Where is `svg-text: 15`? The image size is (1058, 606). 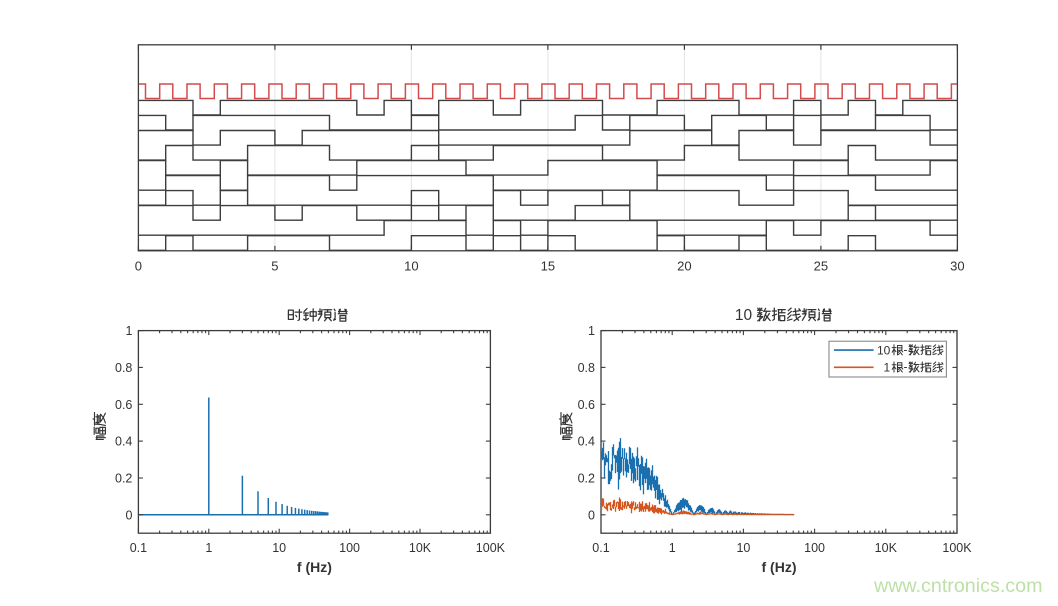 svg-text: 15 is located at coordinates (548, 266).